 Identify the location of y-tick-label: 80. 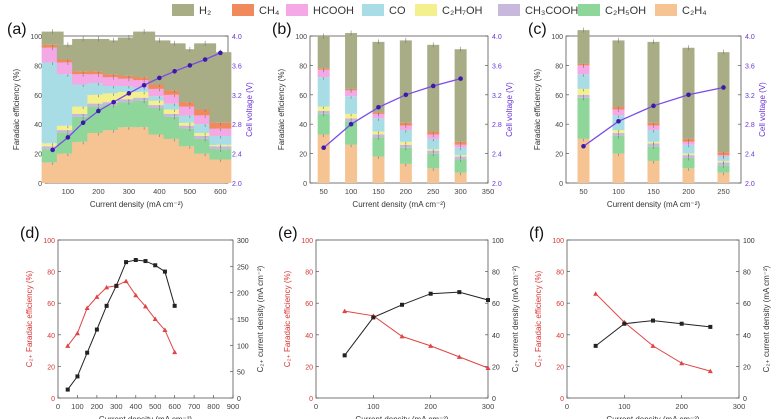
(38, 66).